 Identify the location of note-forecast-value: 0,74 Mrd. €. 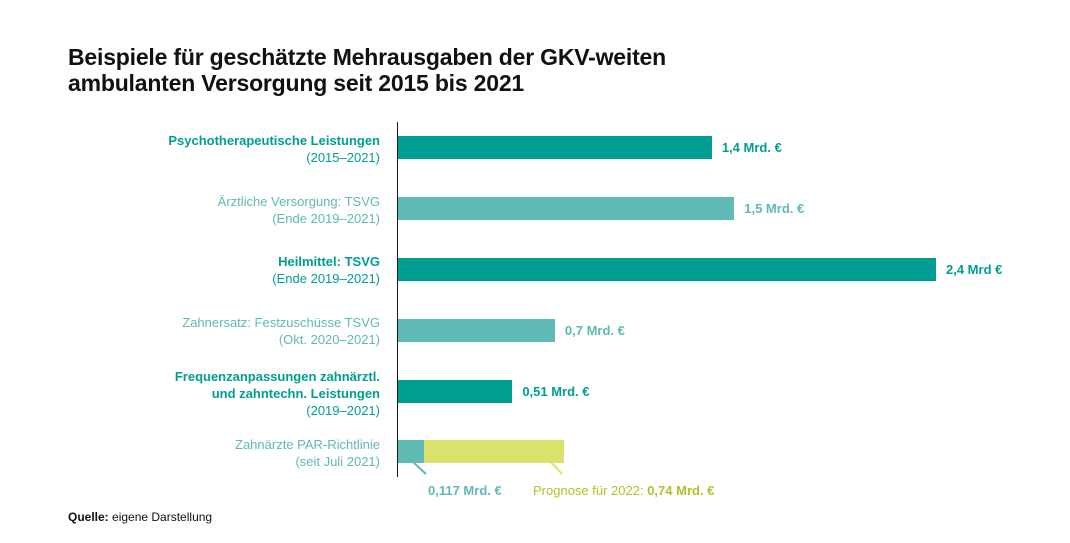
(681, 490).